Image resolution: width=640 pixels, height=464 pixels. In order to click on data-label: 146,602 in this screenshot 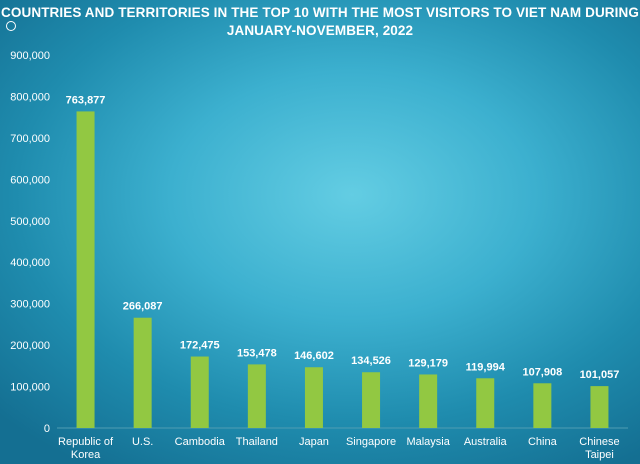, I will do `click(314, 356)`.